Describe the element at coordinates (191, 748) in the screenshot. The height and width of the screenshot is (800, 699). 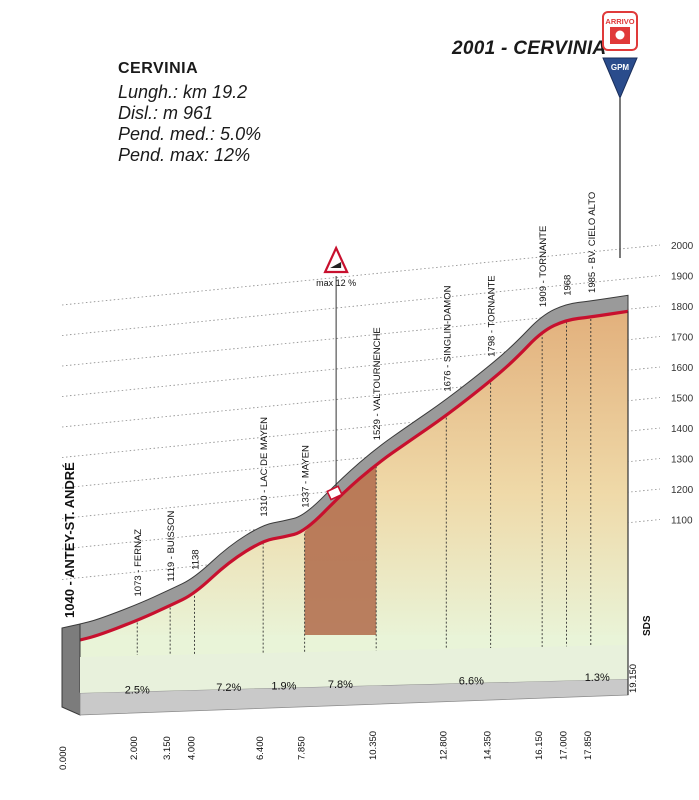
I see `km-label: 4.000` at that location.